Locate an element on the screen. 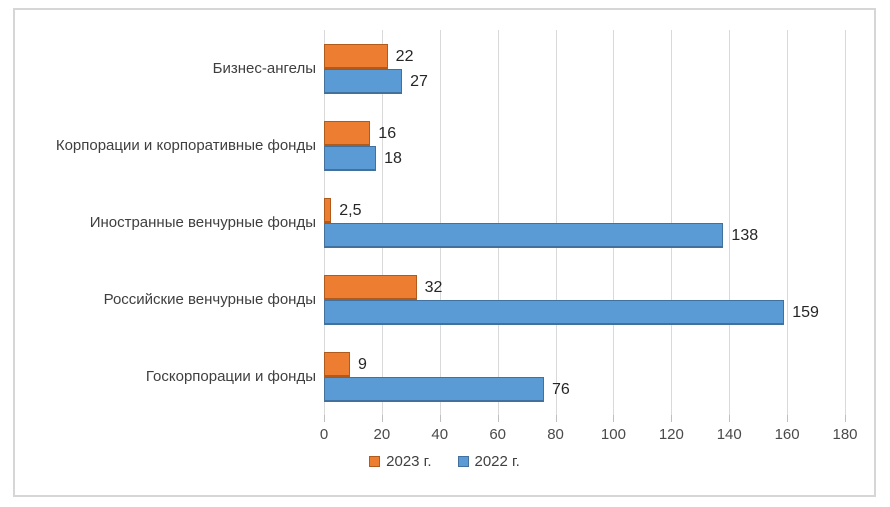 Image resolution: width=890 pixels, height=507 pixels. x-axis-tick-label: 40 is located at coordinates (440, 434).